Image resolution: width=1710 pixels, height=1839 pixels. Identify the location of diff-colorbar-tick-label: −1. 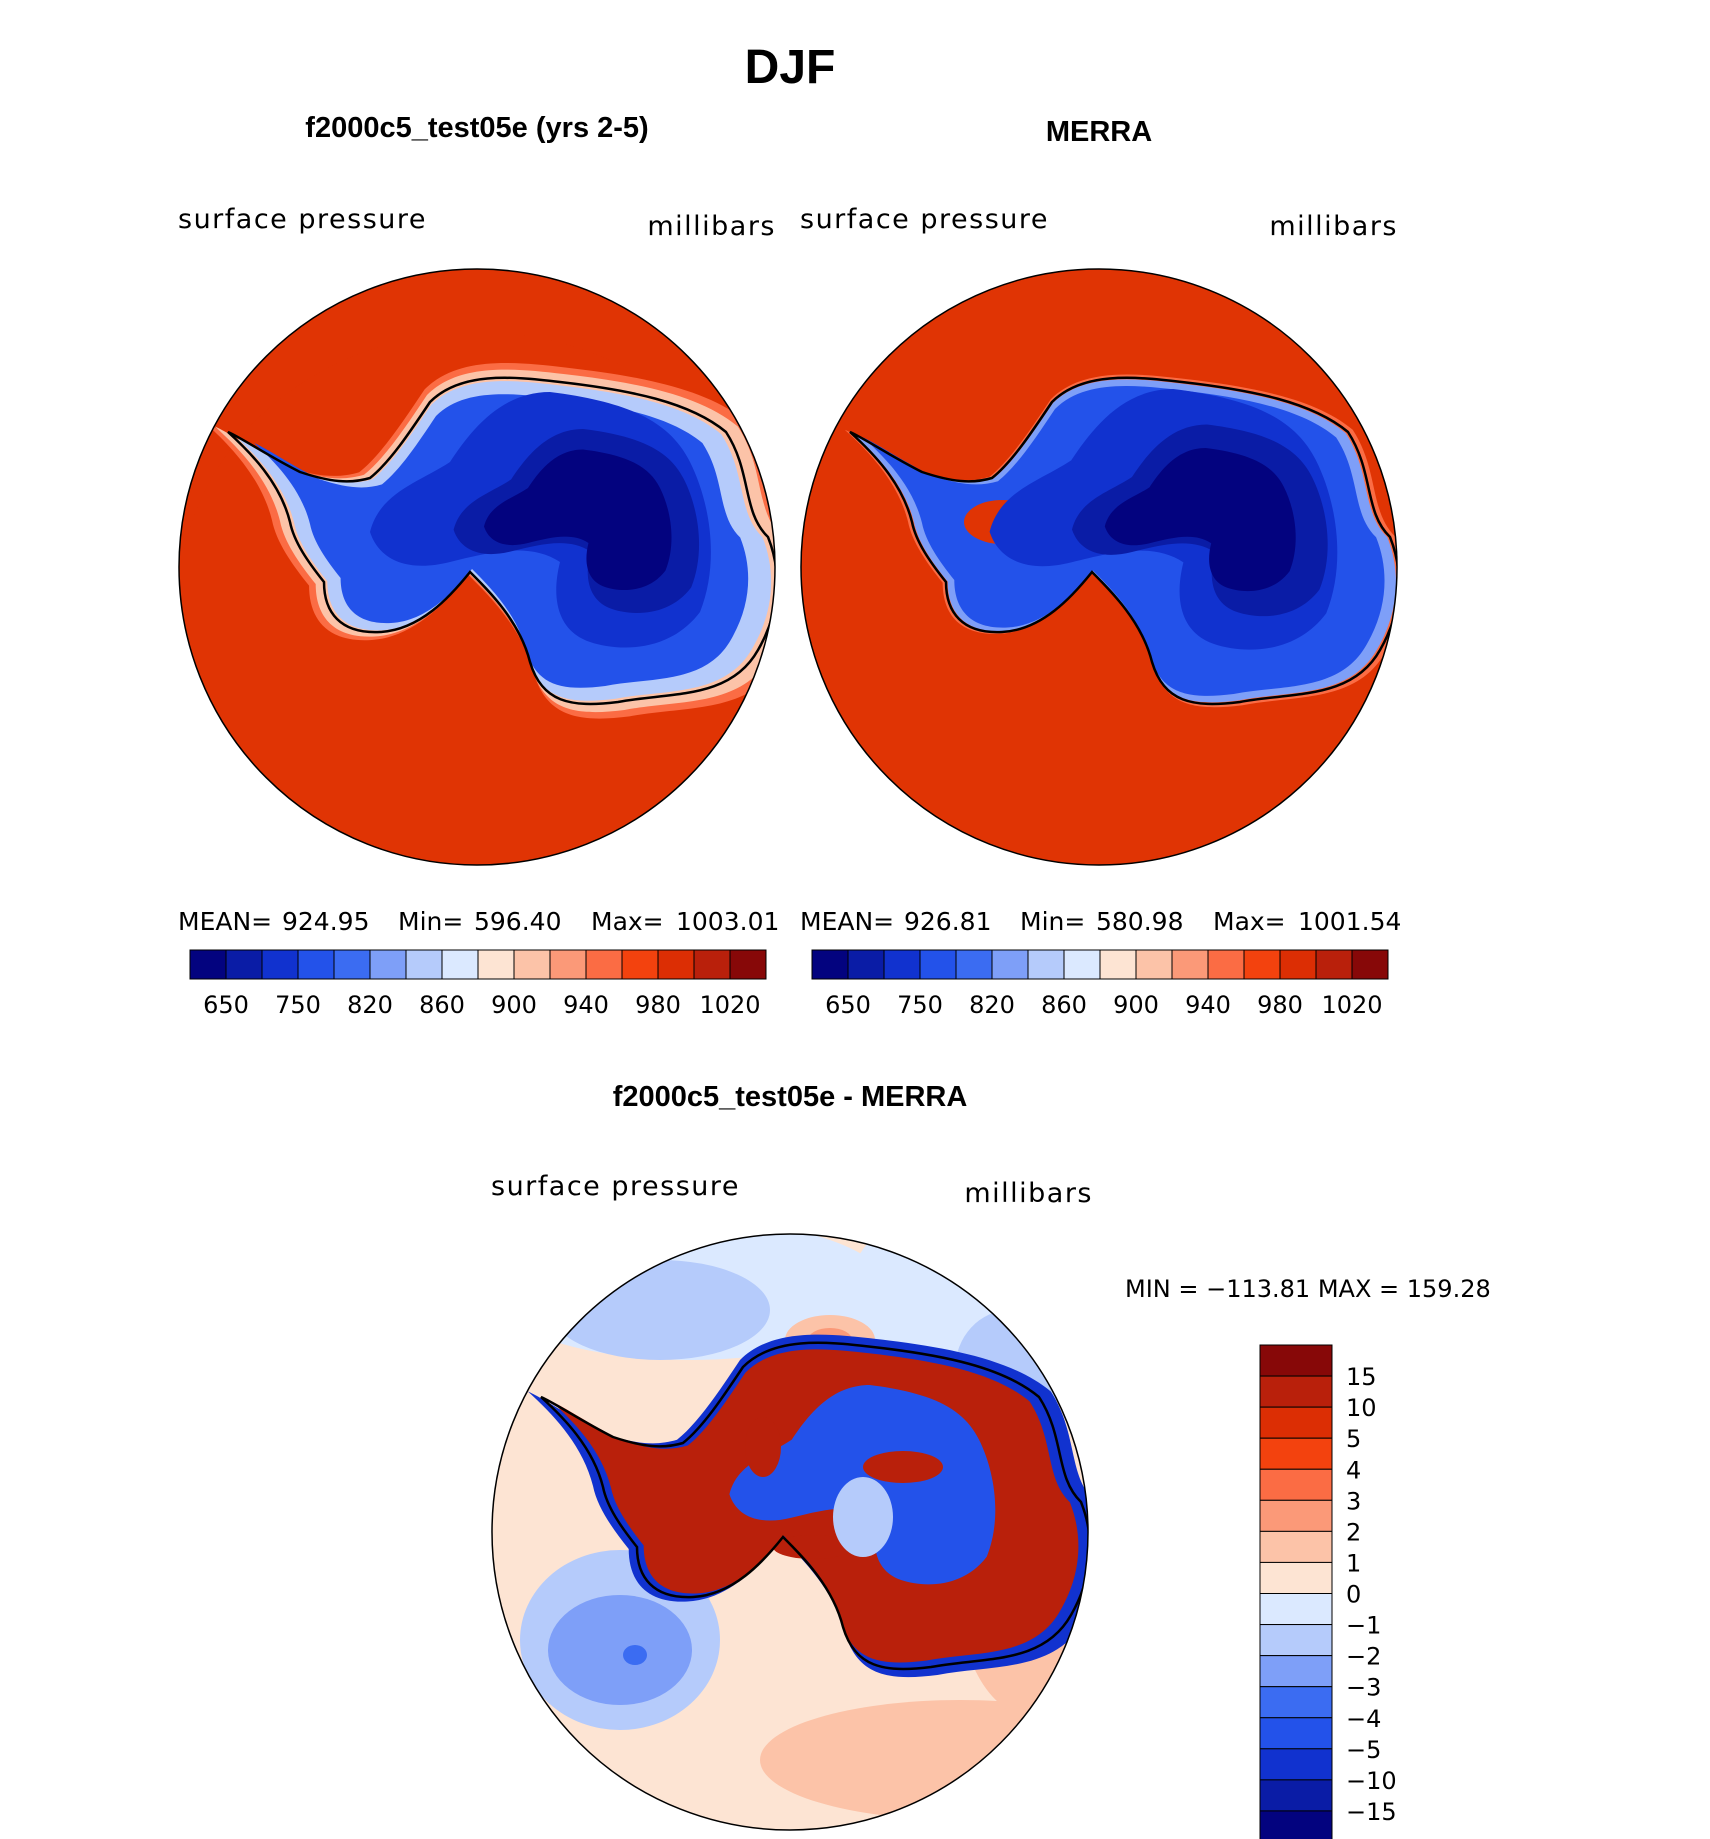
(1363, 1626).